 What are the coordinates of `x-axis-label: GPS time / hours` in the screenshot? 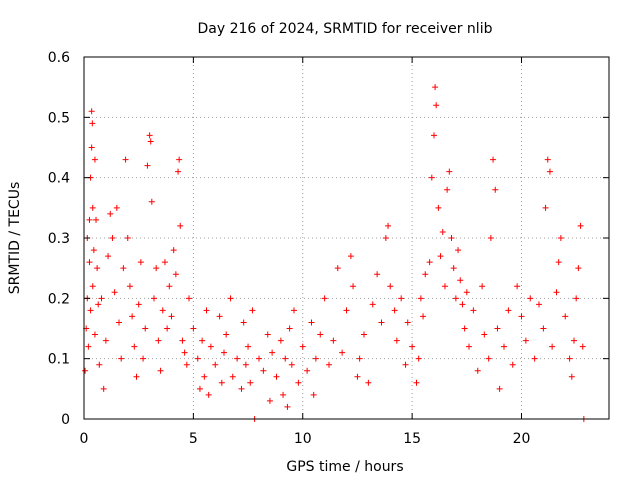 It's located at (344, 467).